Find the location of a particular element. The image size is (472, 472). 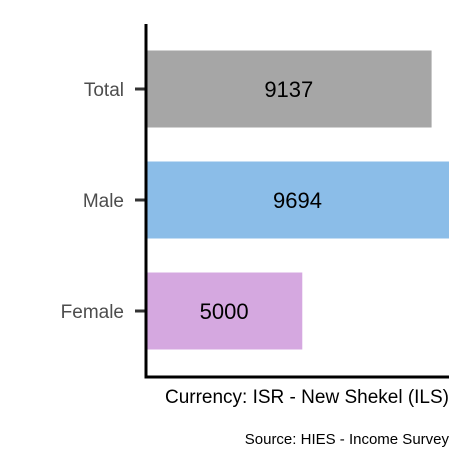

y-tick-label-male: Male is located at coordinates (103, 201).